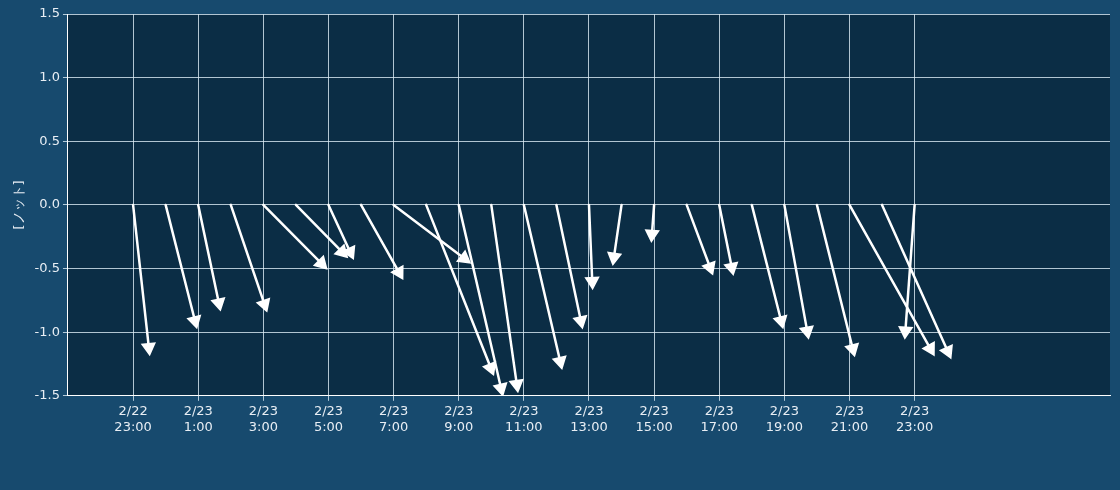  Describe the element at coordinates (719, 418) in the screenshot. I see `x-tick-label: 2/23 17:00` at that location.